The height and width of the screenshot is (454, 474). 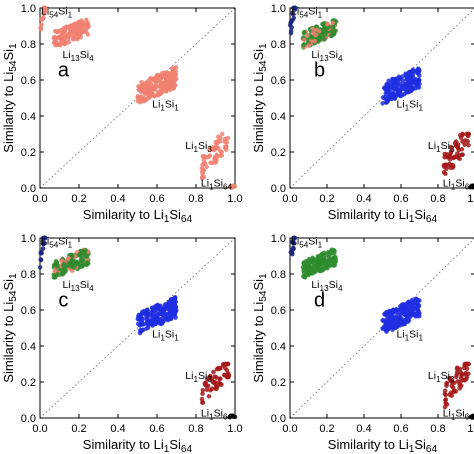 What do you see at coordinates (263, 46) in the screenshot?
I see `y-axis-label-sub2: 1` at bounding box center [263, 46].